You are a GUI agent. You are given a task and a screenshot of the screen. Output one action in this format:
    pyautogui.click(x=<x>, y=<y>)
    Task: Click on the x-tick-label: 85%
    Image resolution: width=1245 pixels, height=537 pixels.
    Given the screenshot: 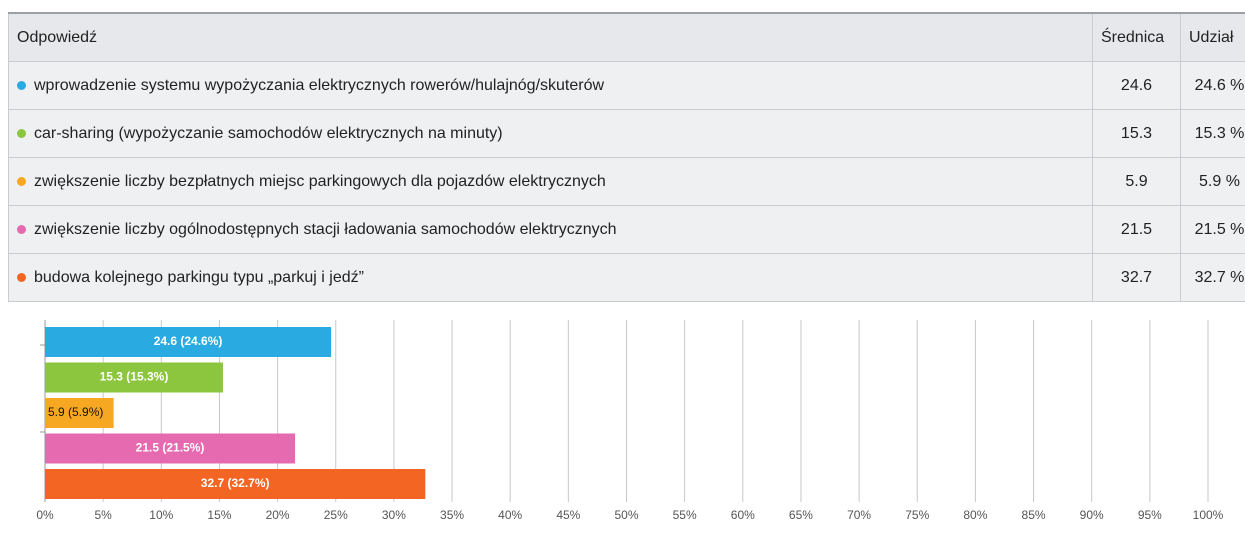 What is the action you would take?
    pyautogui.click(x=1034, y=515)
    